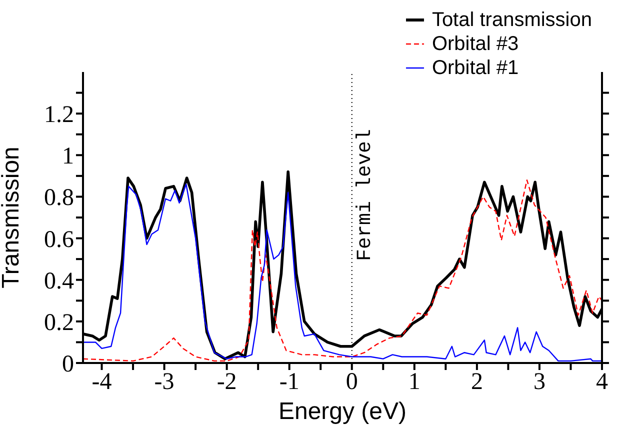 This screenshot has width=632, height=427. I want to click on x-tick-label: 2, so click(476, 382).